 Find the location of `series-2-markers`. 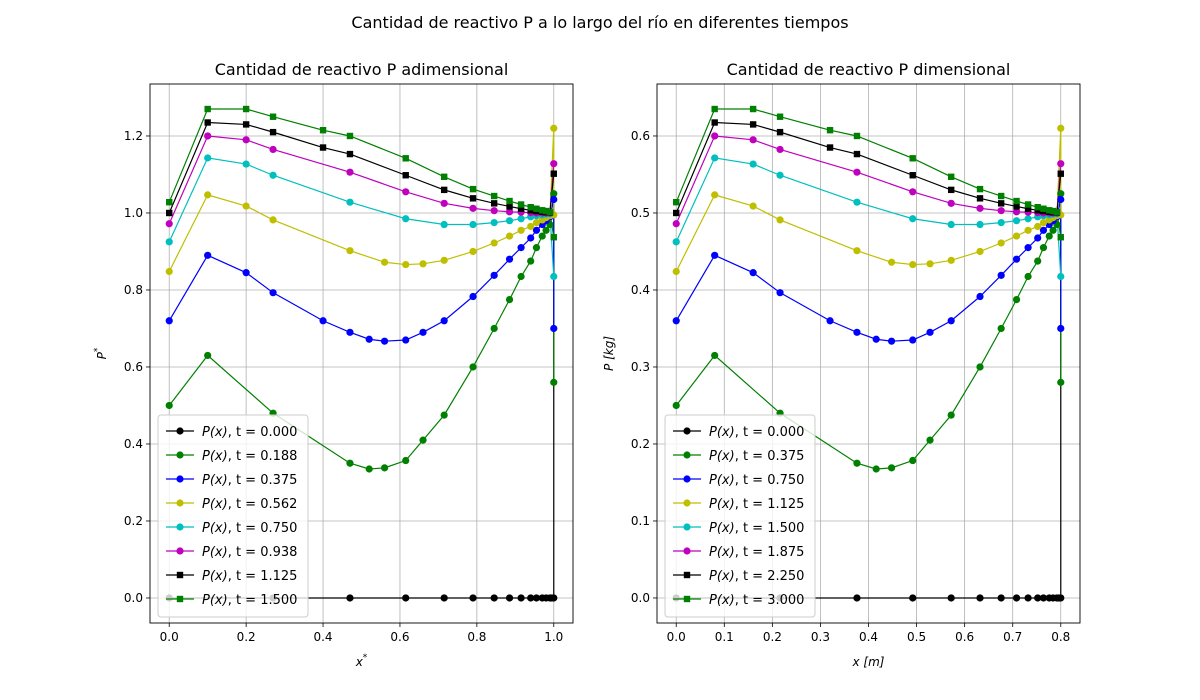

series-2-markers is located at coordinates (868, 270).